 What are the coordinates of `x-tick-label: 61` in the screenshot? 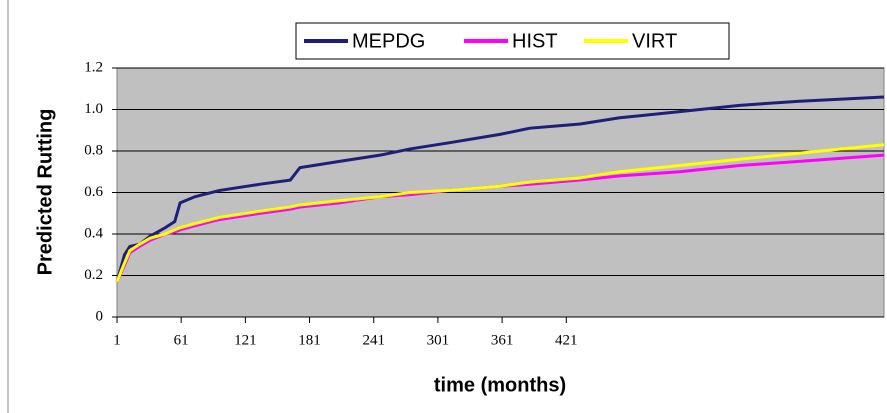 It's located at (181, 340).